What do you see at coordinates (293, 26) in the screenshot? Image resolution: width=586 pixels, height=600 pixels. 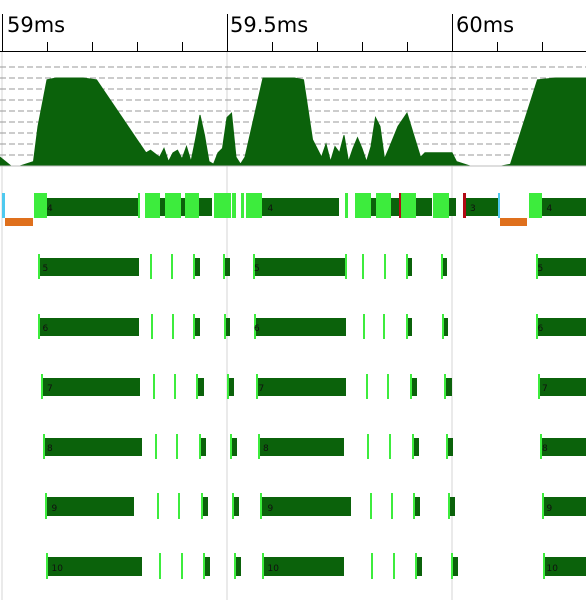 I see `time-ruler: 59ms 59.5ms 60ms` at bounding box center [293, 26].